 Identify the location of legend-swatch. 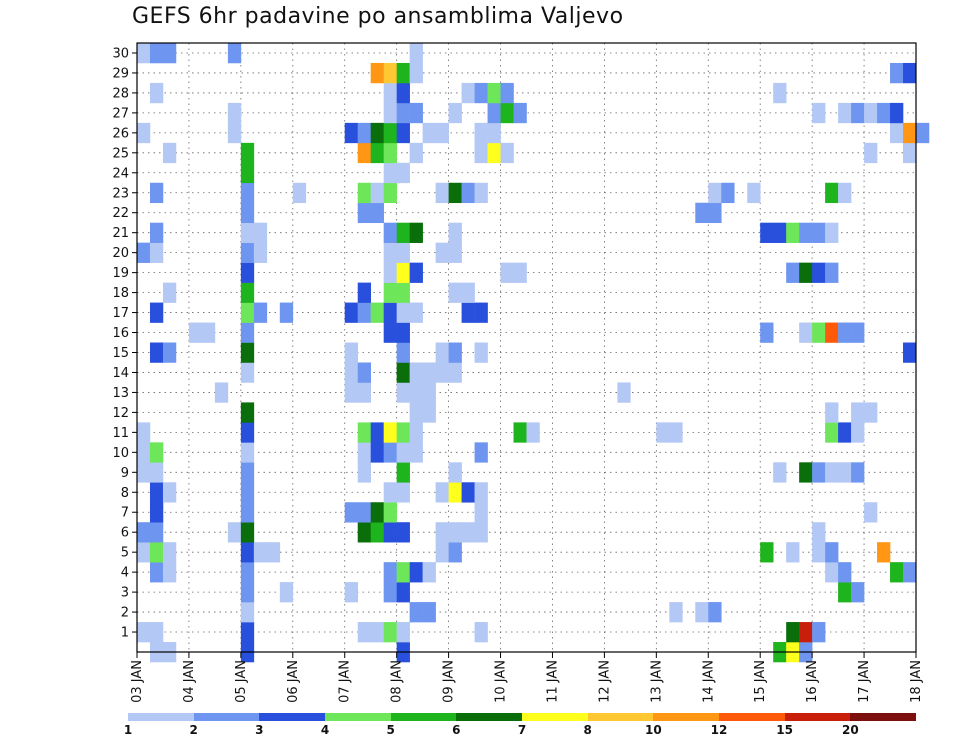
(686, 717).